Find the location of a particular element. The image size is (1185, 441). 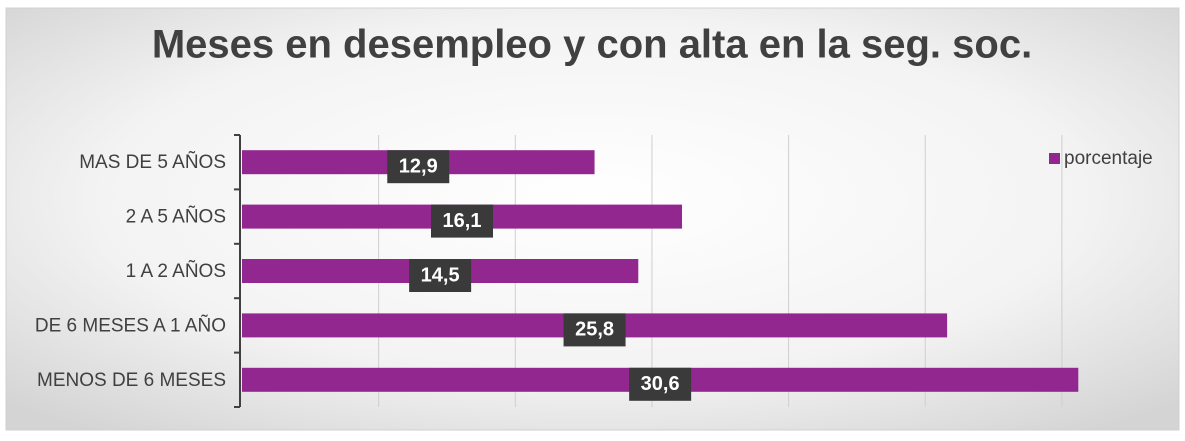

legend-label: porcentaje is located at coordinates (1108, 158).